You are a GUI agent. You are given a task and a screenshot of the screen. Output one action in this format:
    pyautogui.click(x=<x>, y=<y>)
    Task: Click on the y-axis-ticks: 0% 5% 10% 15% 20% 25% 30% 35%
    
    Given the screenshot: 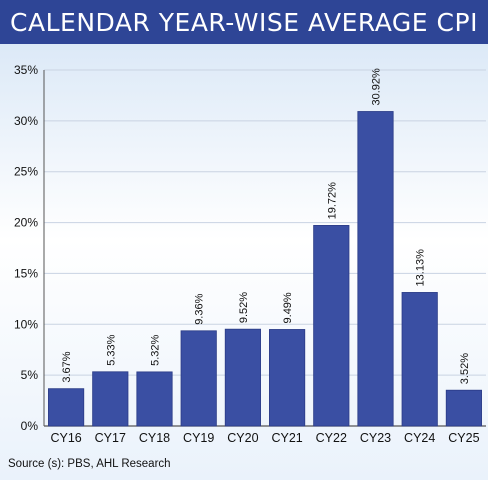 What is the action you would take?
    pyautogui.click(x=26, y=248)
    